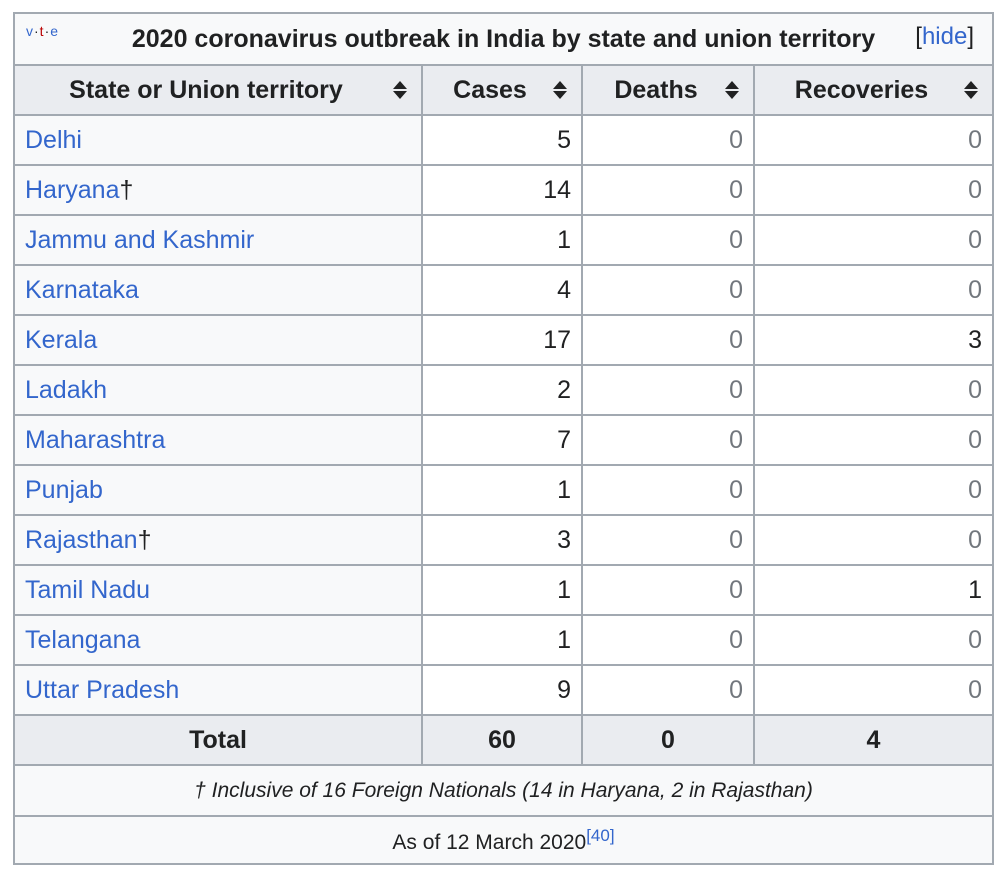 Image resolution: width=1008 pixels, height=876 pixels. I want to click on table-row: Rajasthan† 3 0 0, so click(503, 540).